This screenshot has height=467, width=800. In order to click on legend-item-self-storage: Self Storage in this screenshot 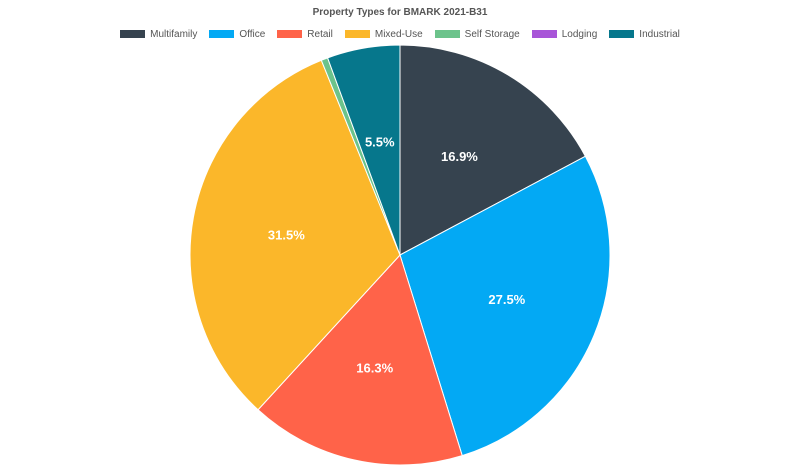, I will do `click(477, 34)`.